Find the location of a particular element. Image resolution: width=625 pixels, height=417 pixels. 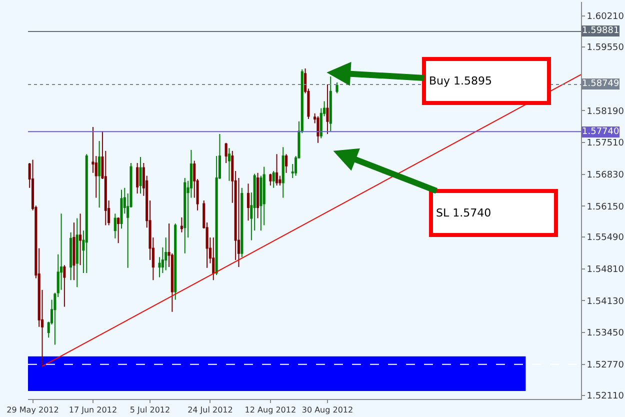

ref-line-label: 1.57740 is located at coordinates (601, 132).